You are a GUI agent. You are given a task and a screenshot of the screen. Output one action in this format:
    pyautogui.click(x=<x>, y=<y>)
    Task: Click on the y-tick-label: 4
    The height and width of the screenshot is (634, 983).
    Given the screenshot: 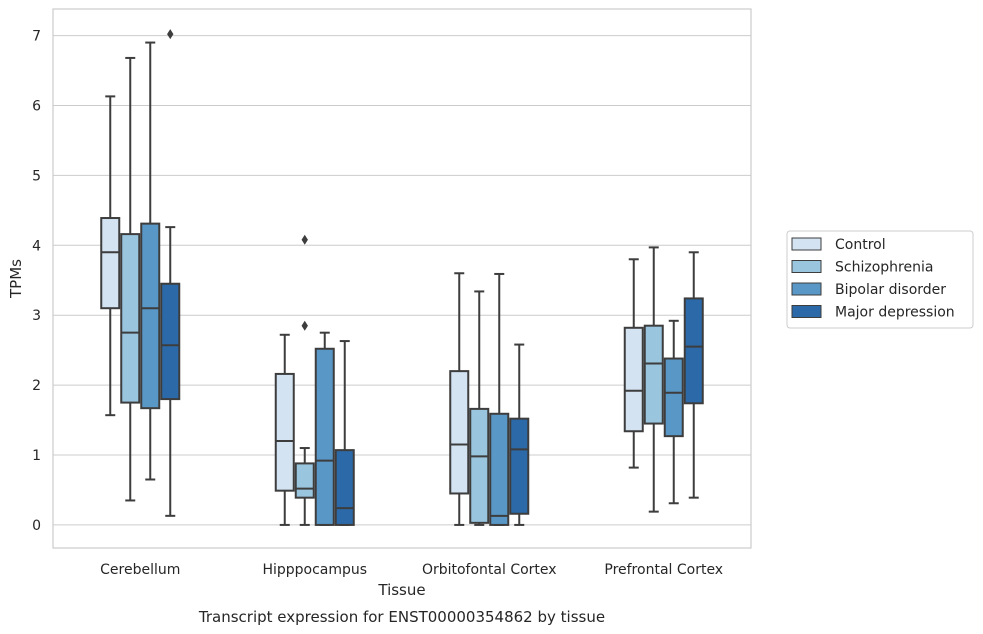 What is the action you would take?
    pyautogui.click(x=36, y=246)
    